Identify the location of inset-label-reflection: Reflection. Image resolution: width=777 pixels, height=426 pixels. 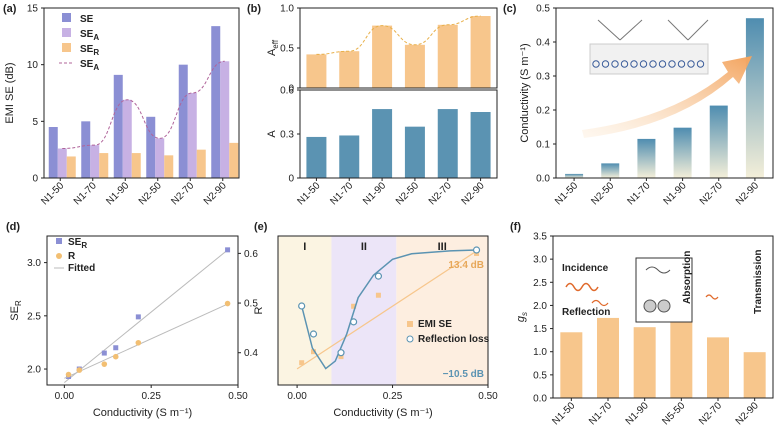
(586, 312).